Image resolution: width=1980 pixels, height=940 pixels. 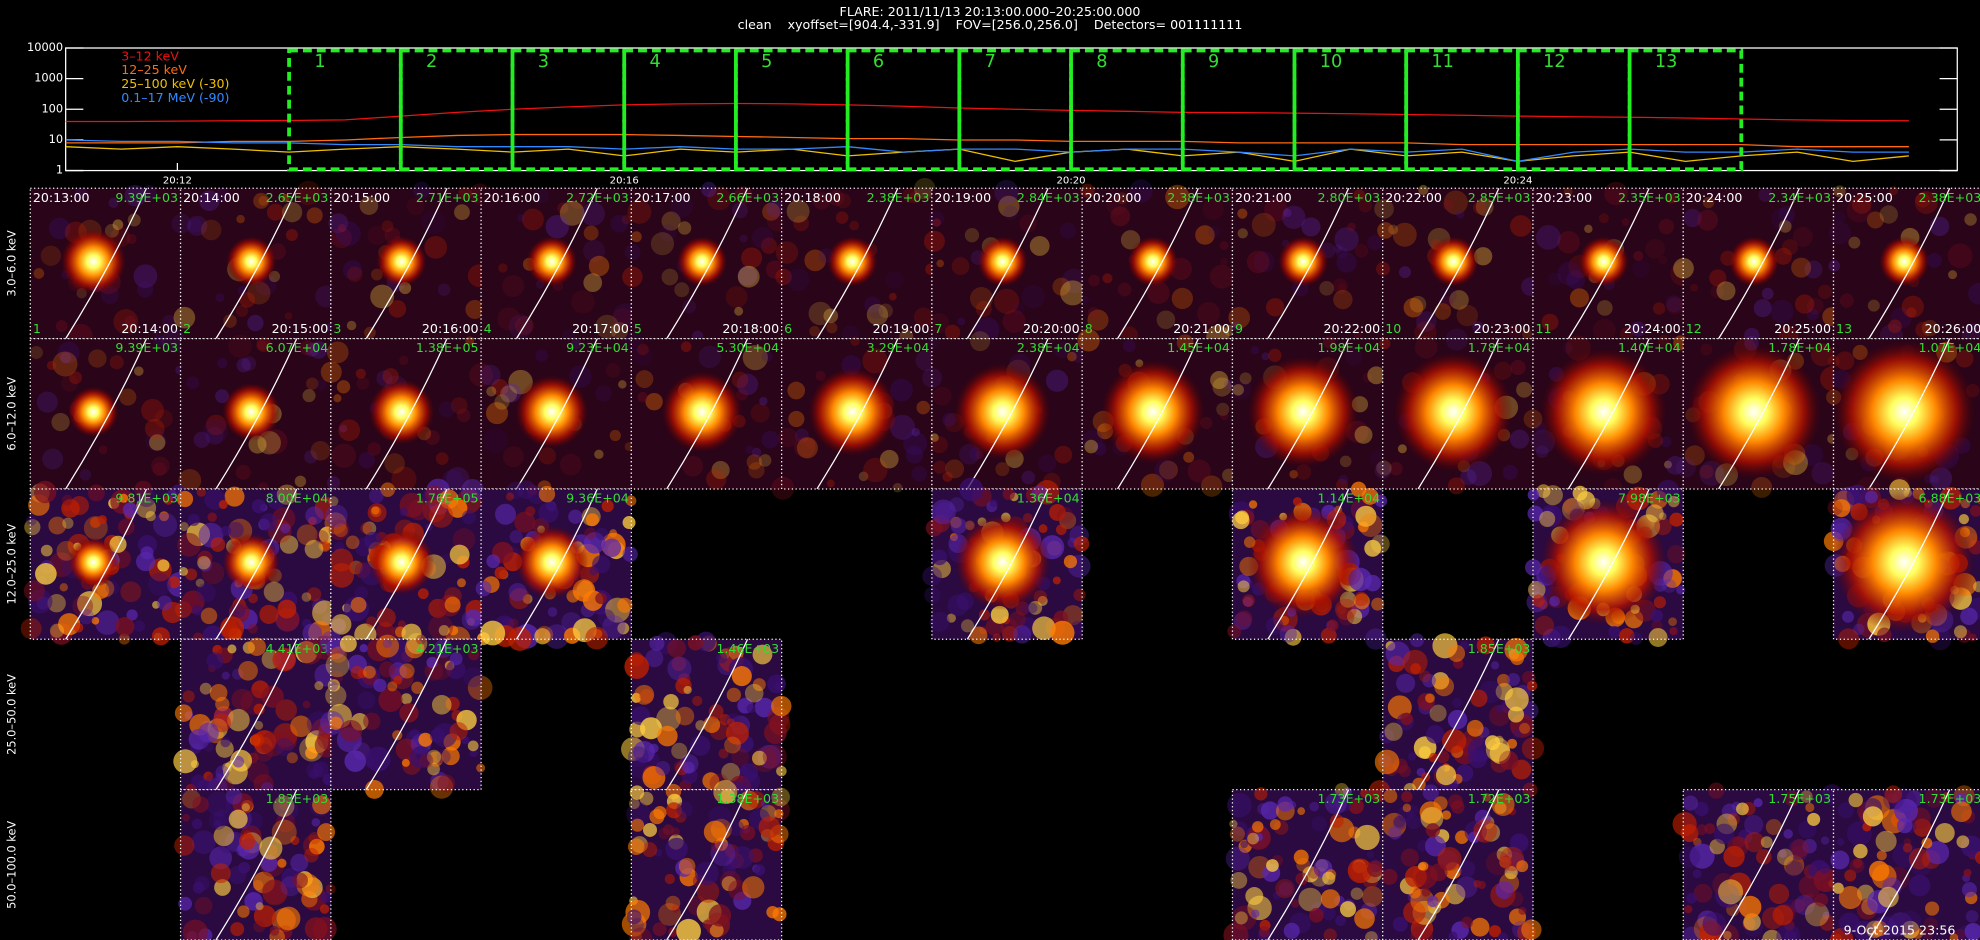 What do you see at coordinates (680, 110) in the screenshot?
I see `interval-box` at bounding box center [680, 110].